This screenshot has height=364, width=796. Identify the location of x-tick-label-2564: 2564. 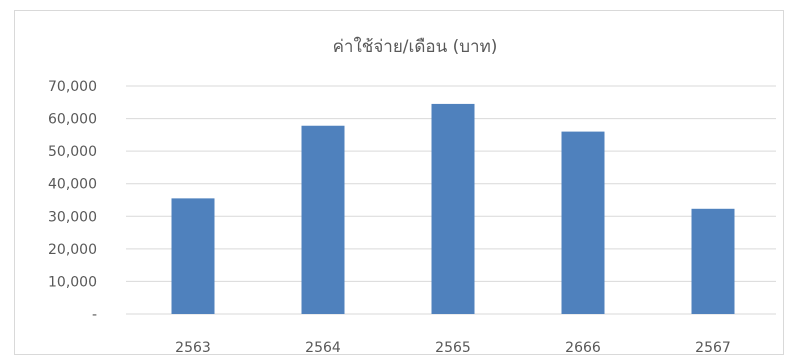
(323, 348).